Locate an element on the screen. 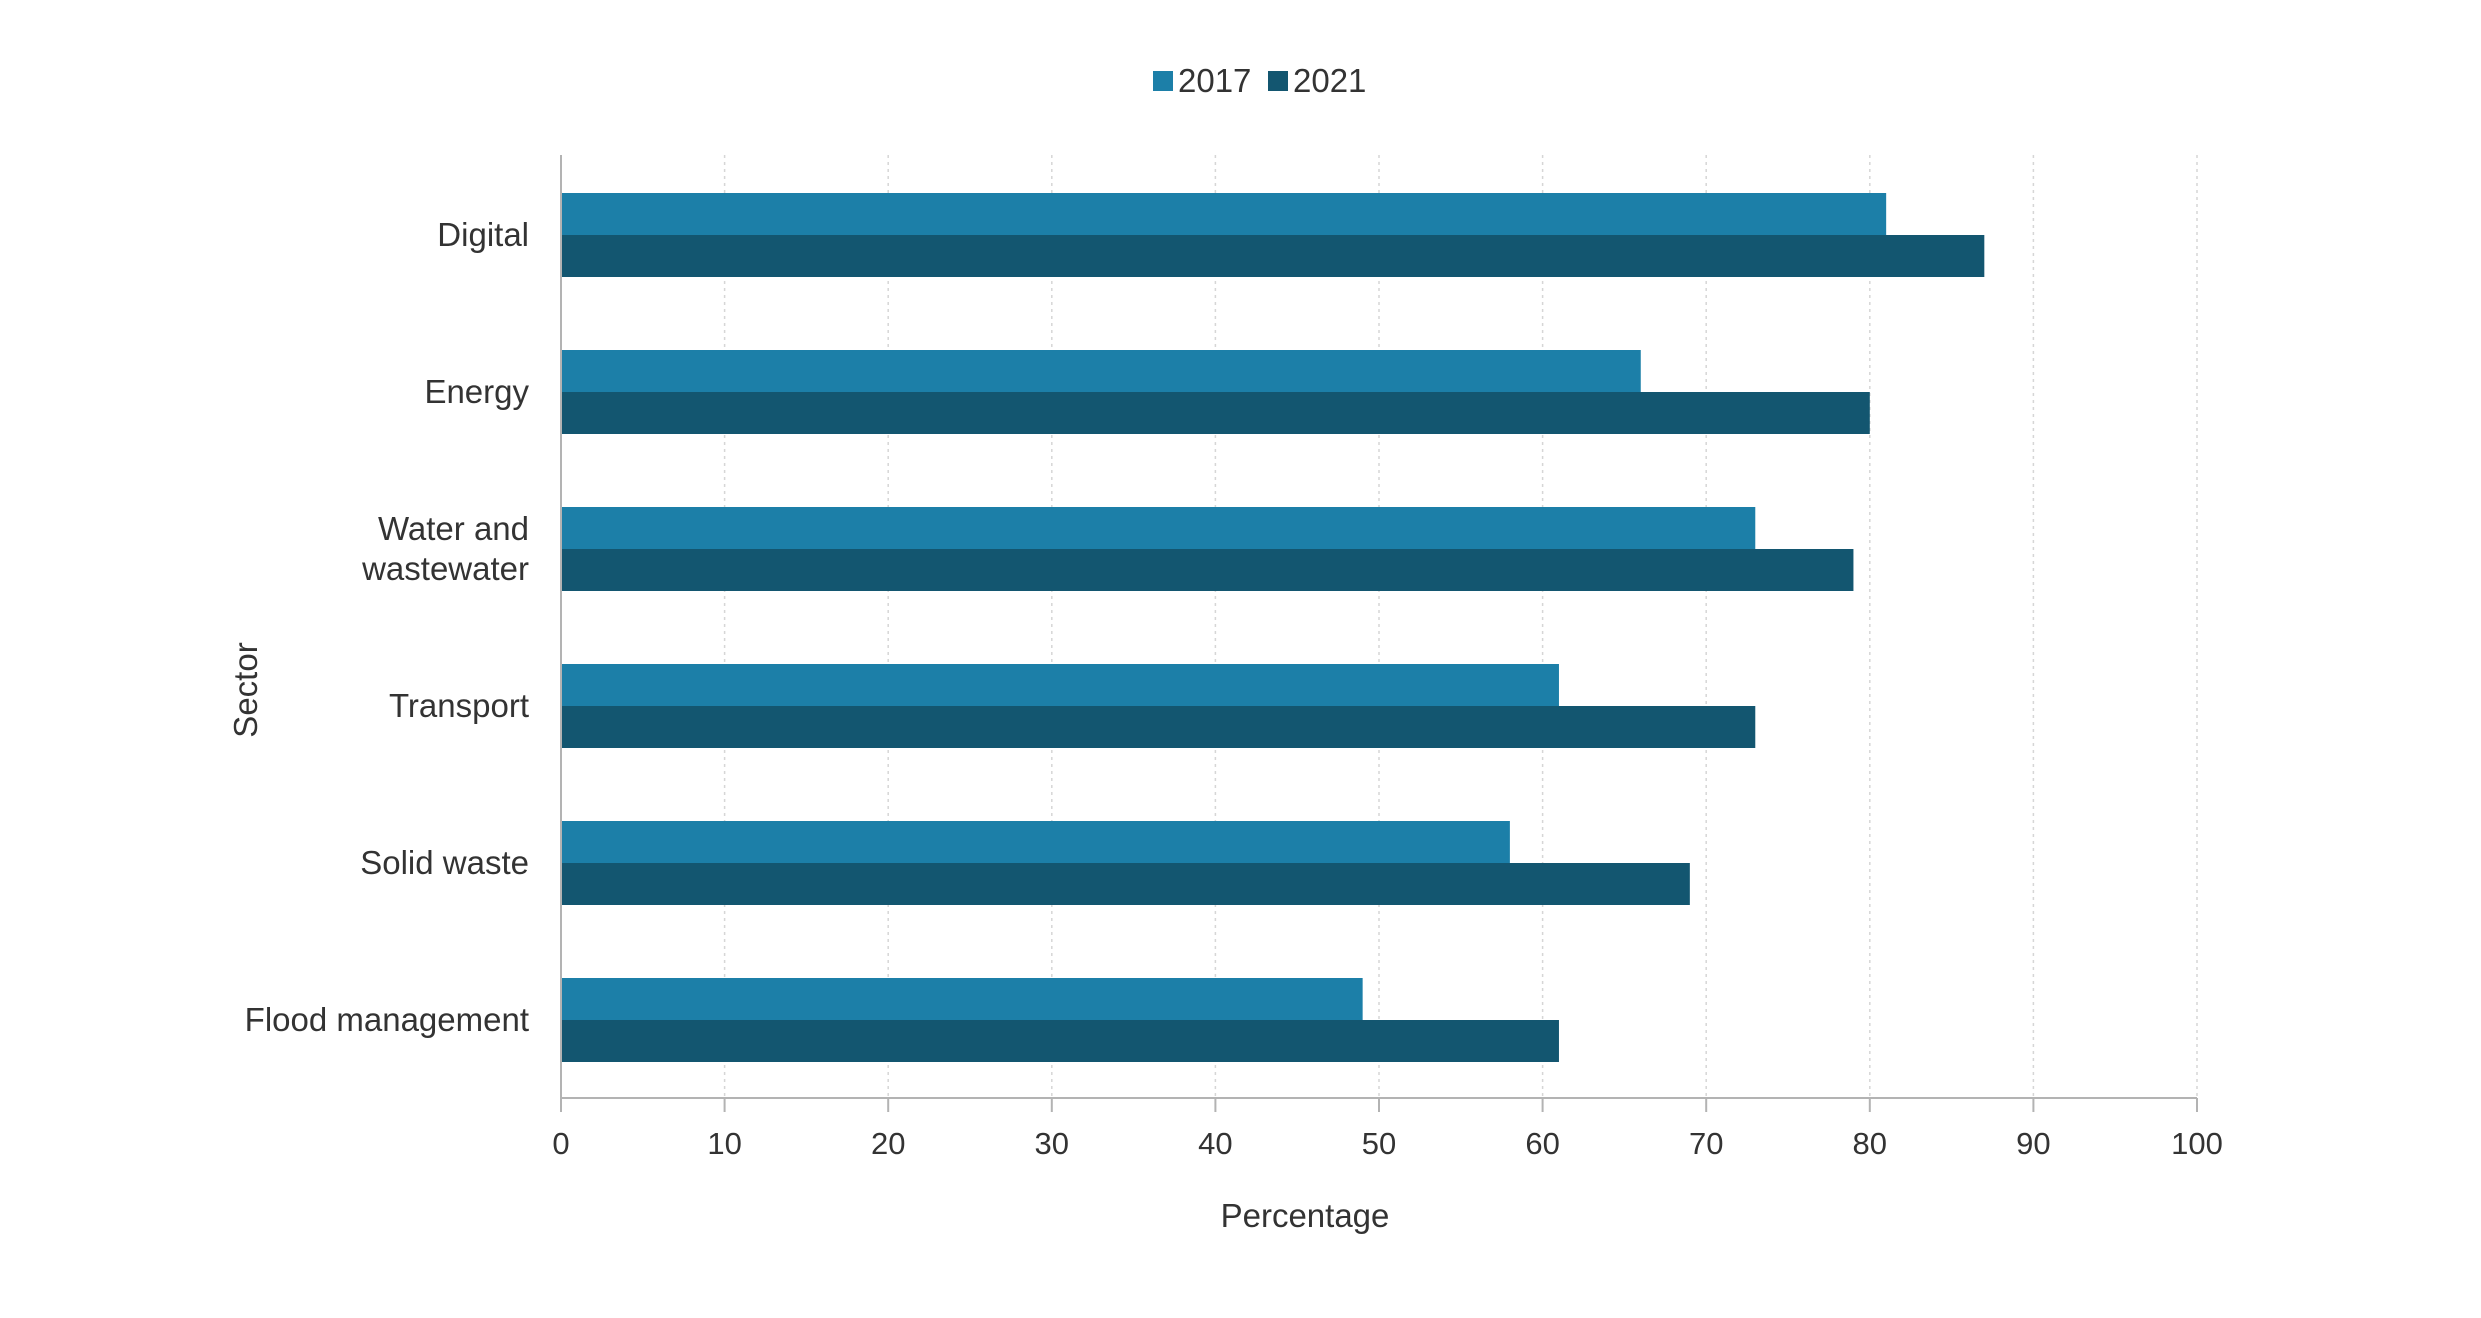  category-label: Transport is located at coordinates (459, 705).